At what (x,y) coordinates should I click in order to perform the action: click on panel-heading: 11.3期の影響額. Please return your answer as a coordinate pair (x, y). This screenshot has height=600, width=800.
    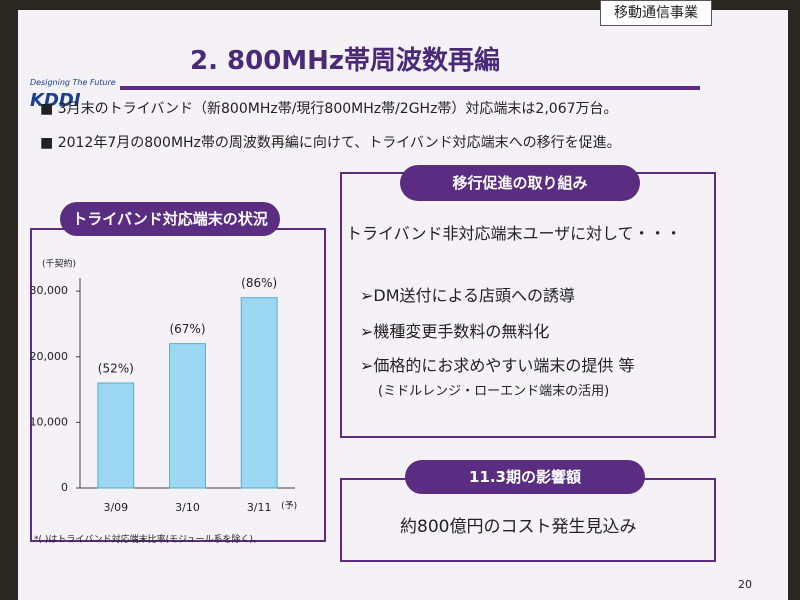
    Looking at the image, I should click on (525, 477).